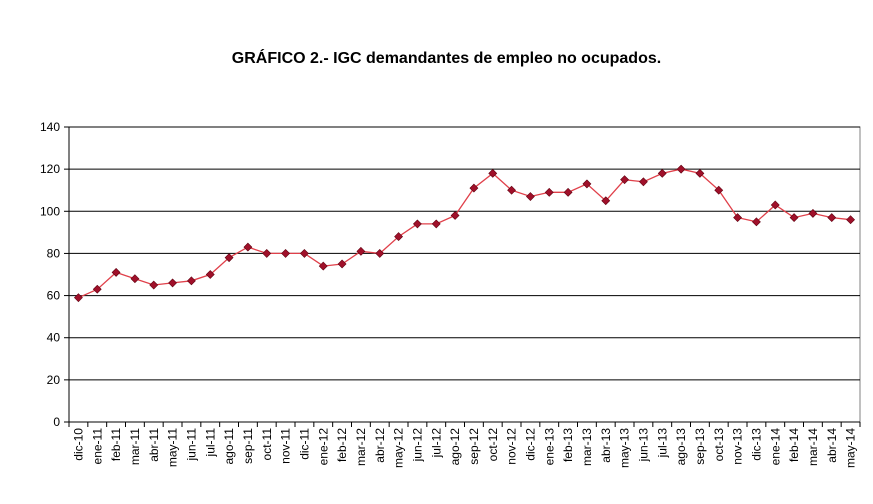 The height and width of the screenshot is (504, 873). Describe the element at coordinates (775, 447) in the screenshot. I see `x-tick-label: ene-14` at that location.